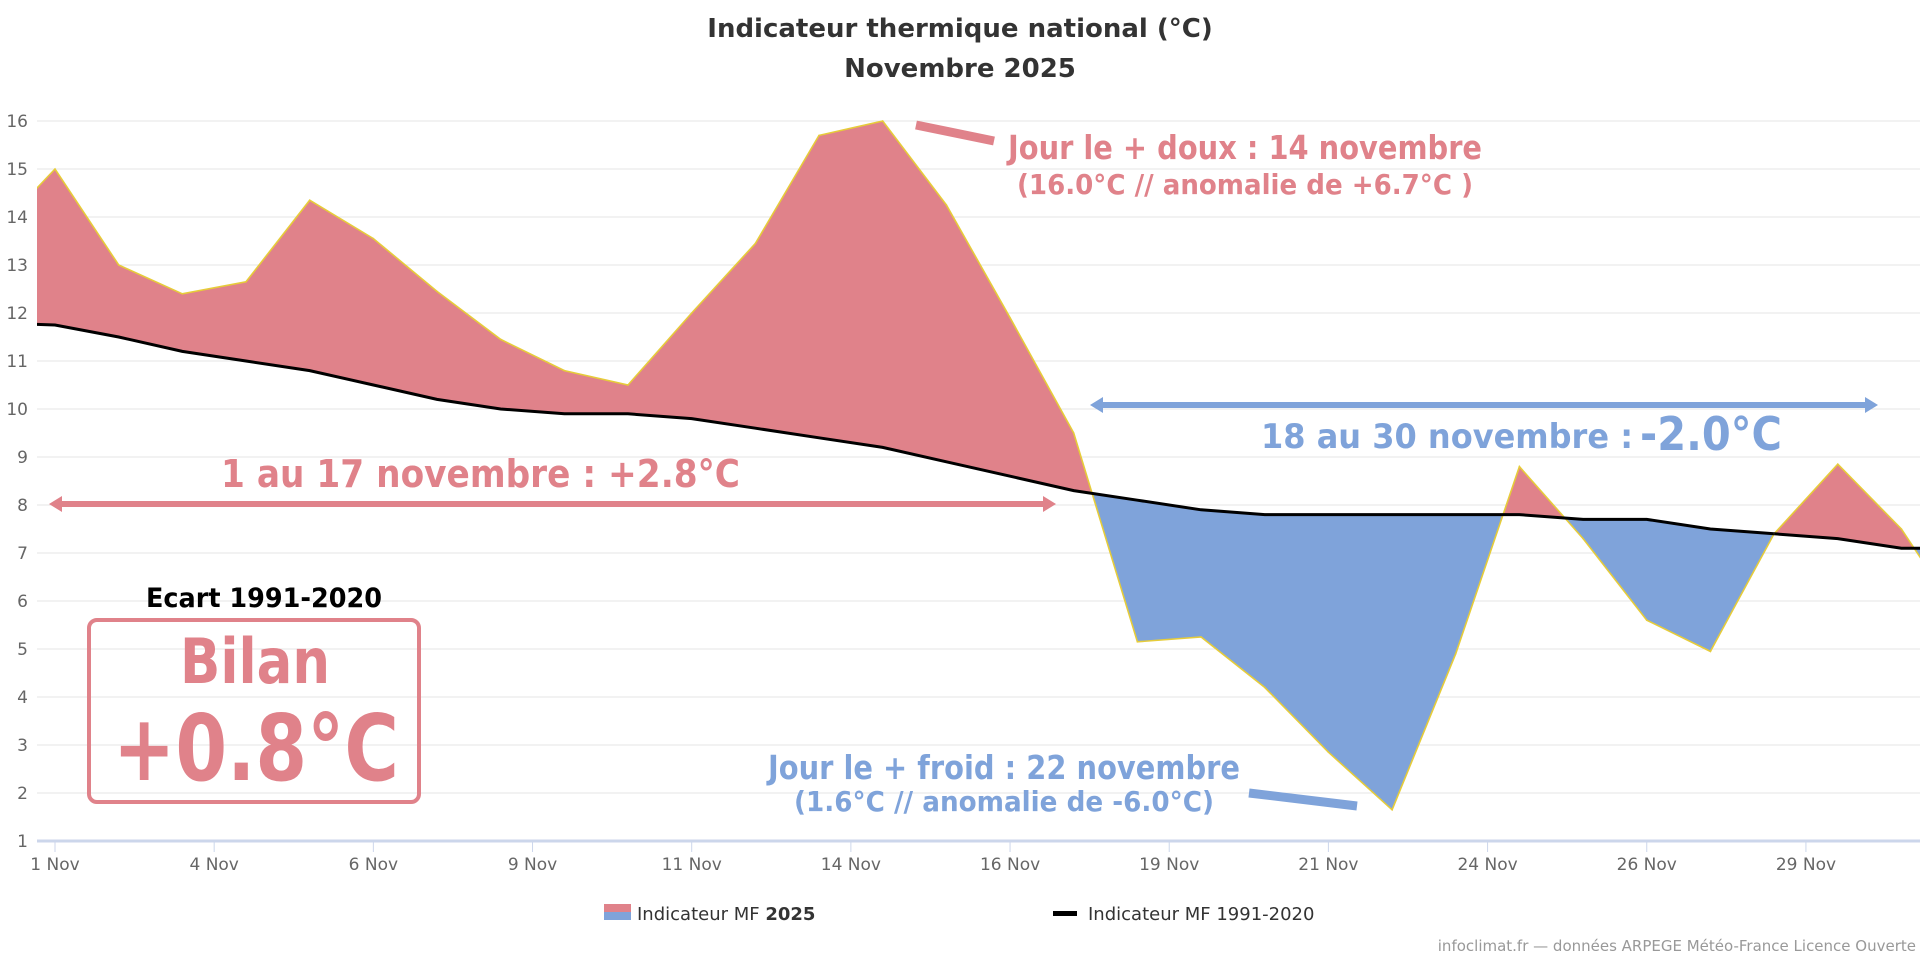 This screenshot has width=1920, height=960. Describe the element at coordinates (1328, 865) in the screenshot. I see `x-tick-label: 21 Nov` at that location.